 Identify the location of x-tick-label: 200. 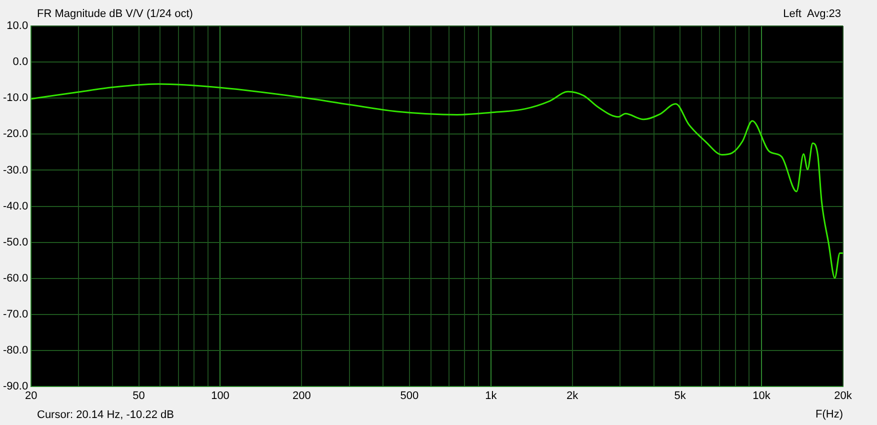
(301, 396).